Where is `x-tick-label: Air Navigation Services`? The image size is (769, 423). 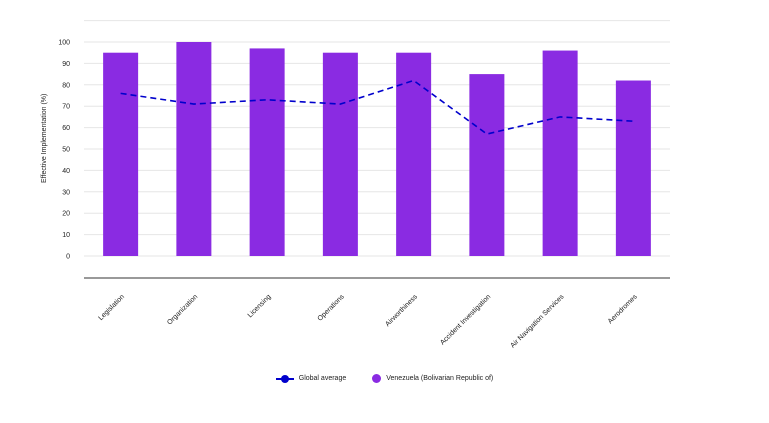 x-tick-label: Air Navigation Services is located at coordinates (537, 321).